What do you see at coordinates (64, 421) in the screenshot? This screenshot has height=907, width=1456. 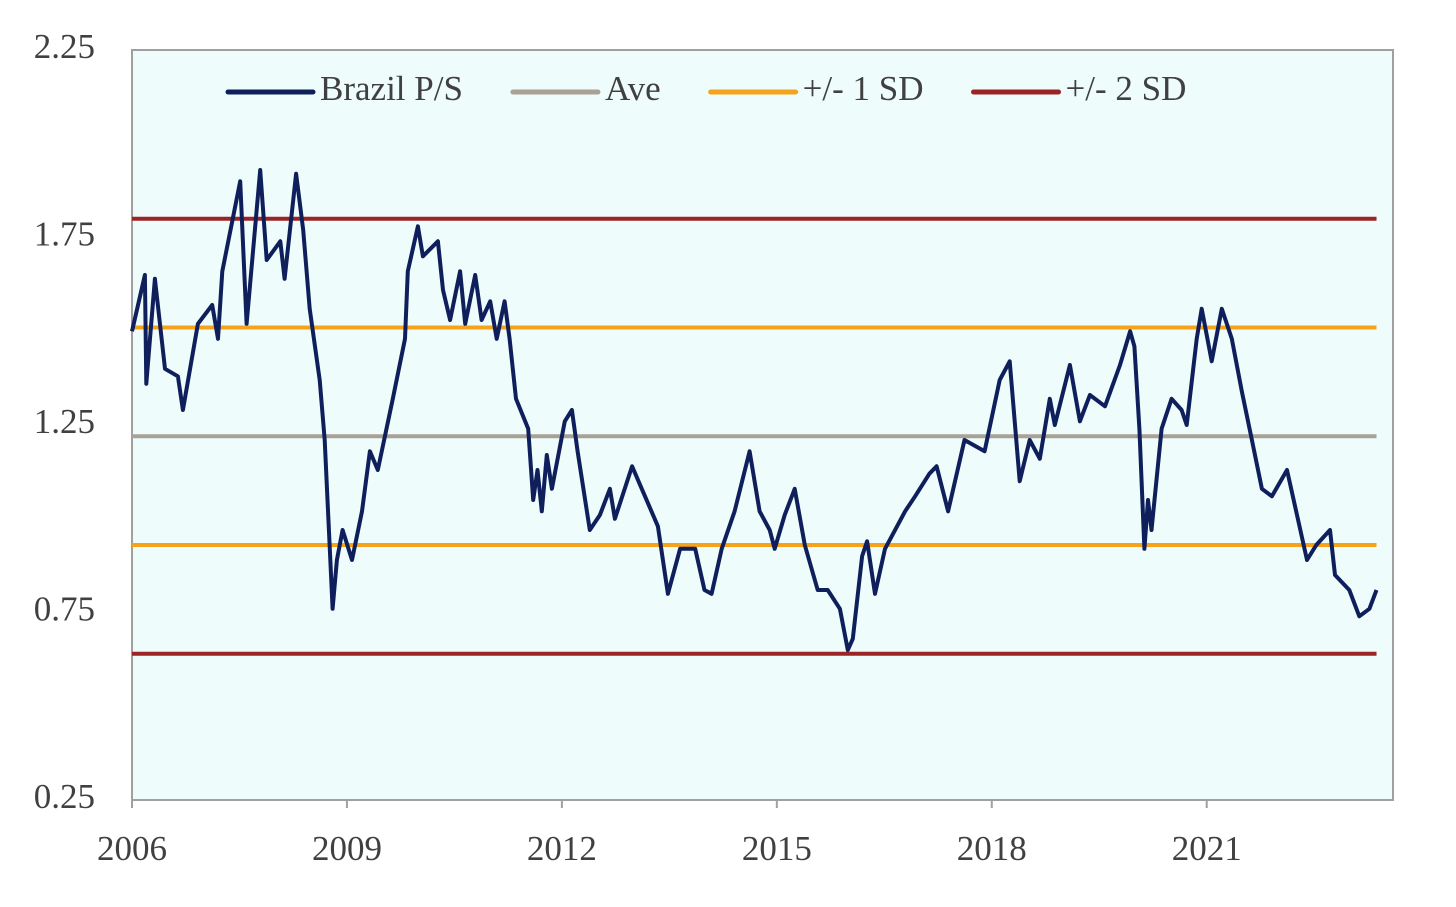 I see `y-tick-label: 1.25` at bounding box center [64, 421].